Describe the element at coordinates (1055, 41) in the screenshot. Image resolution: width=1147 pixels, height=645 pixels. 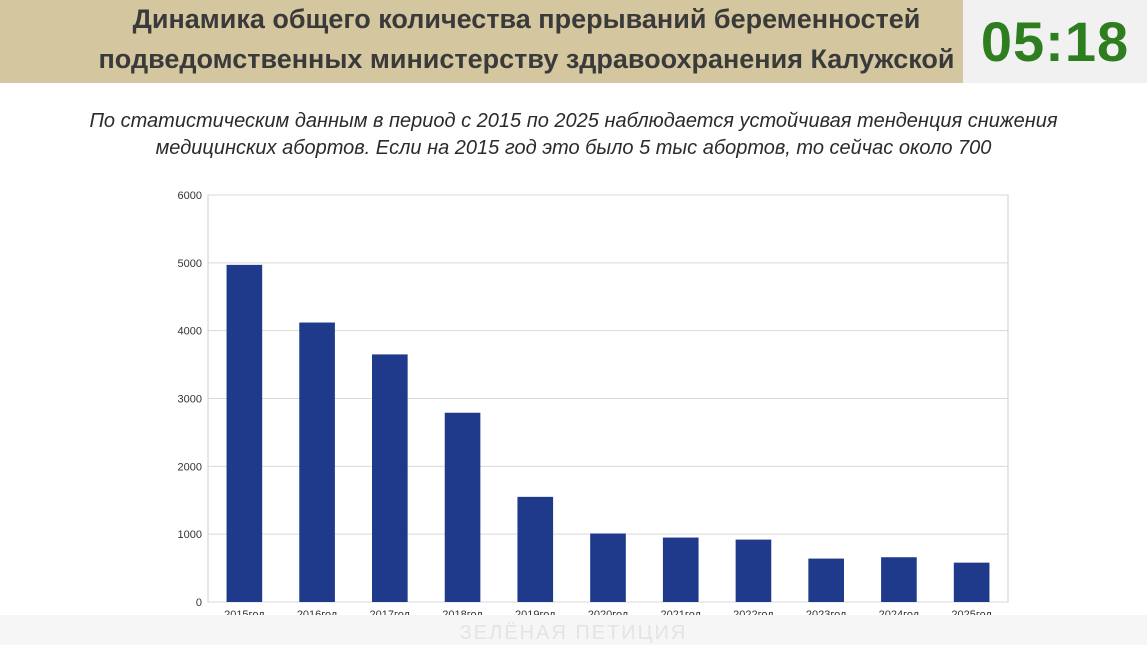
I see `timer-display: 05:18` at that location.